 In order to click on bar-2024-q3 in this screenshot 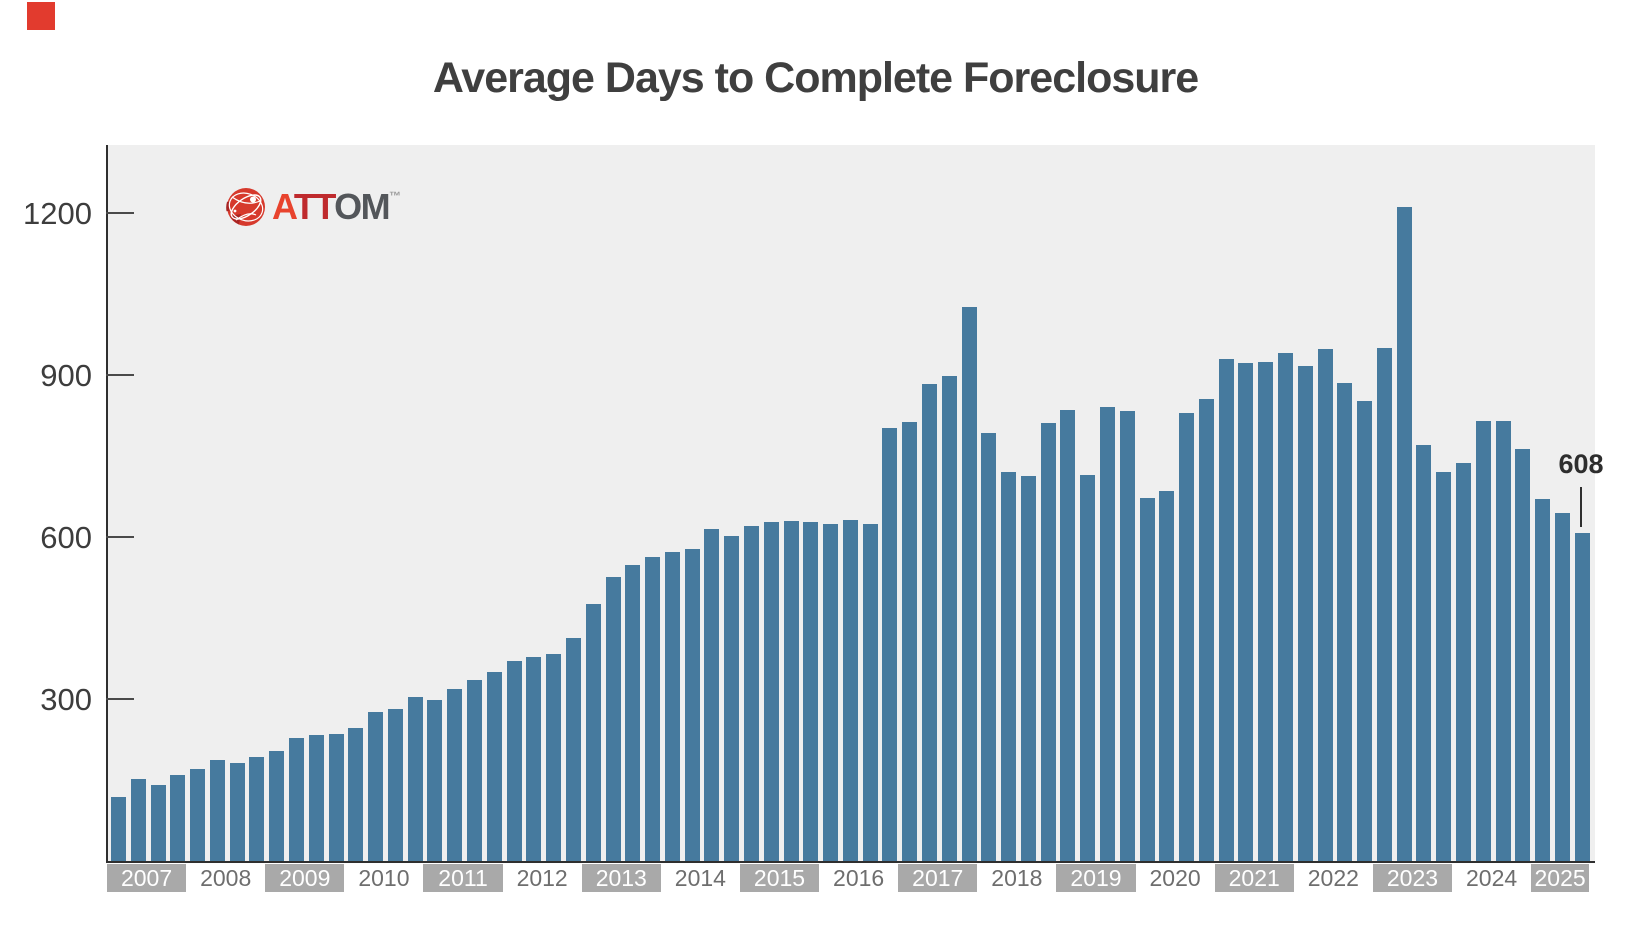, I will do `click(1503, 641)`.